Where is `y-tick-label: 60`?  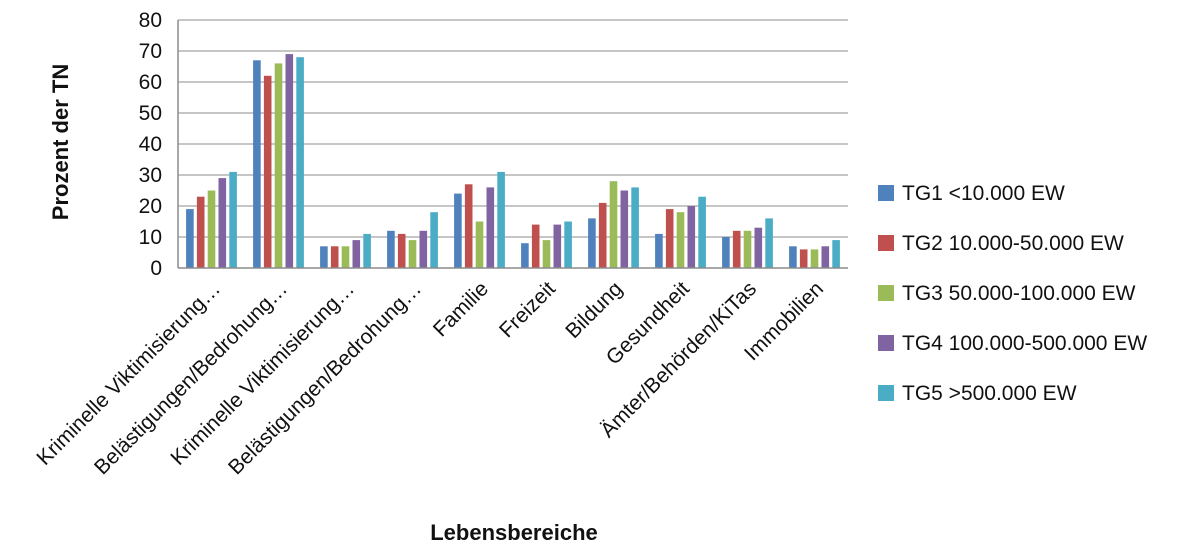 y-tick-label: 60 is located at coordinates (150, 82).